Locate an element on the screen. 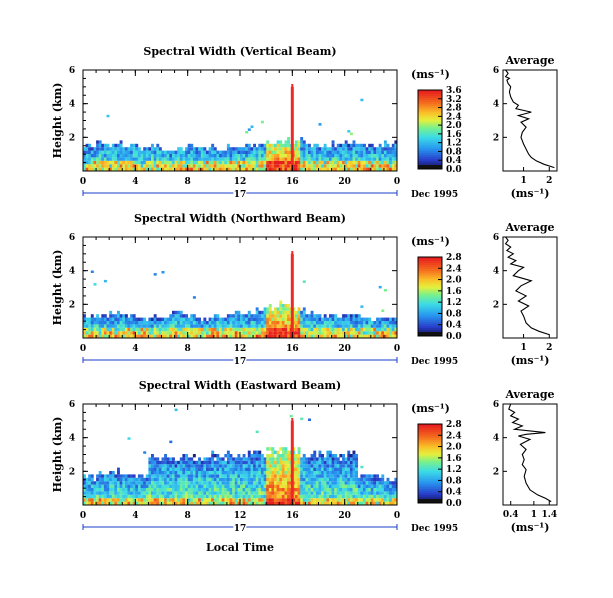 Image resolution: width=613 pixels, height=598 pixels. colorbar-tick-label: 0.4 is located at coordinates (454, 326).